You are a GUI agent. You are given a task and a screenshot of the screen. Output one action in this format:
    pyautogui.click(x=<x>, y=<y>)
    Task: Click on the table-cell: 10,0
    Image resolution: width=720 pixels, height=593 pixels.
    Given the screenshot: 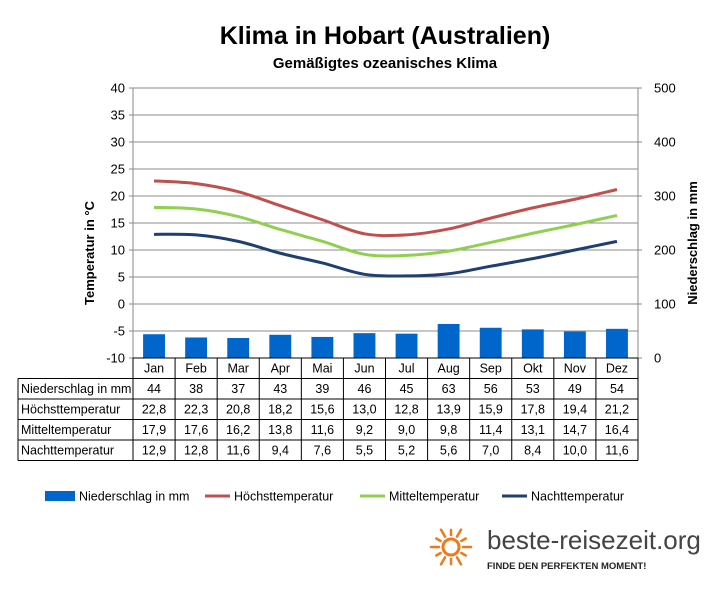 What is the action you would take?
    pyautogui.click(x=575, y=451)
    